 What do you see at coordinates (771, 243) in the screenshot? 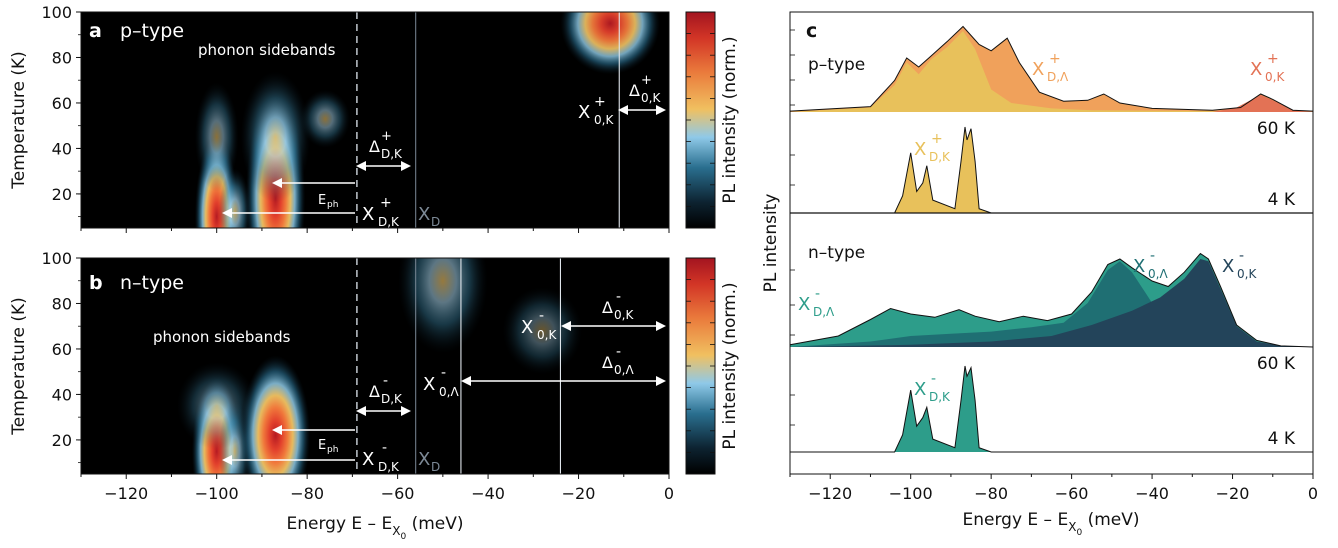
I see `panel-c-ylabel: PL intensity` at bounding box center [771, 243].